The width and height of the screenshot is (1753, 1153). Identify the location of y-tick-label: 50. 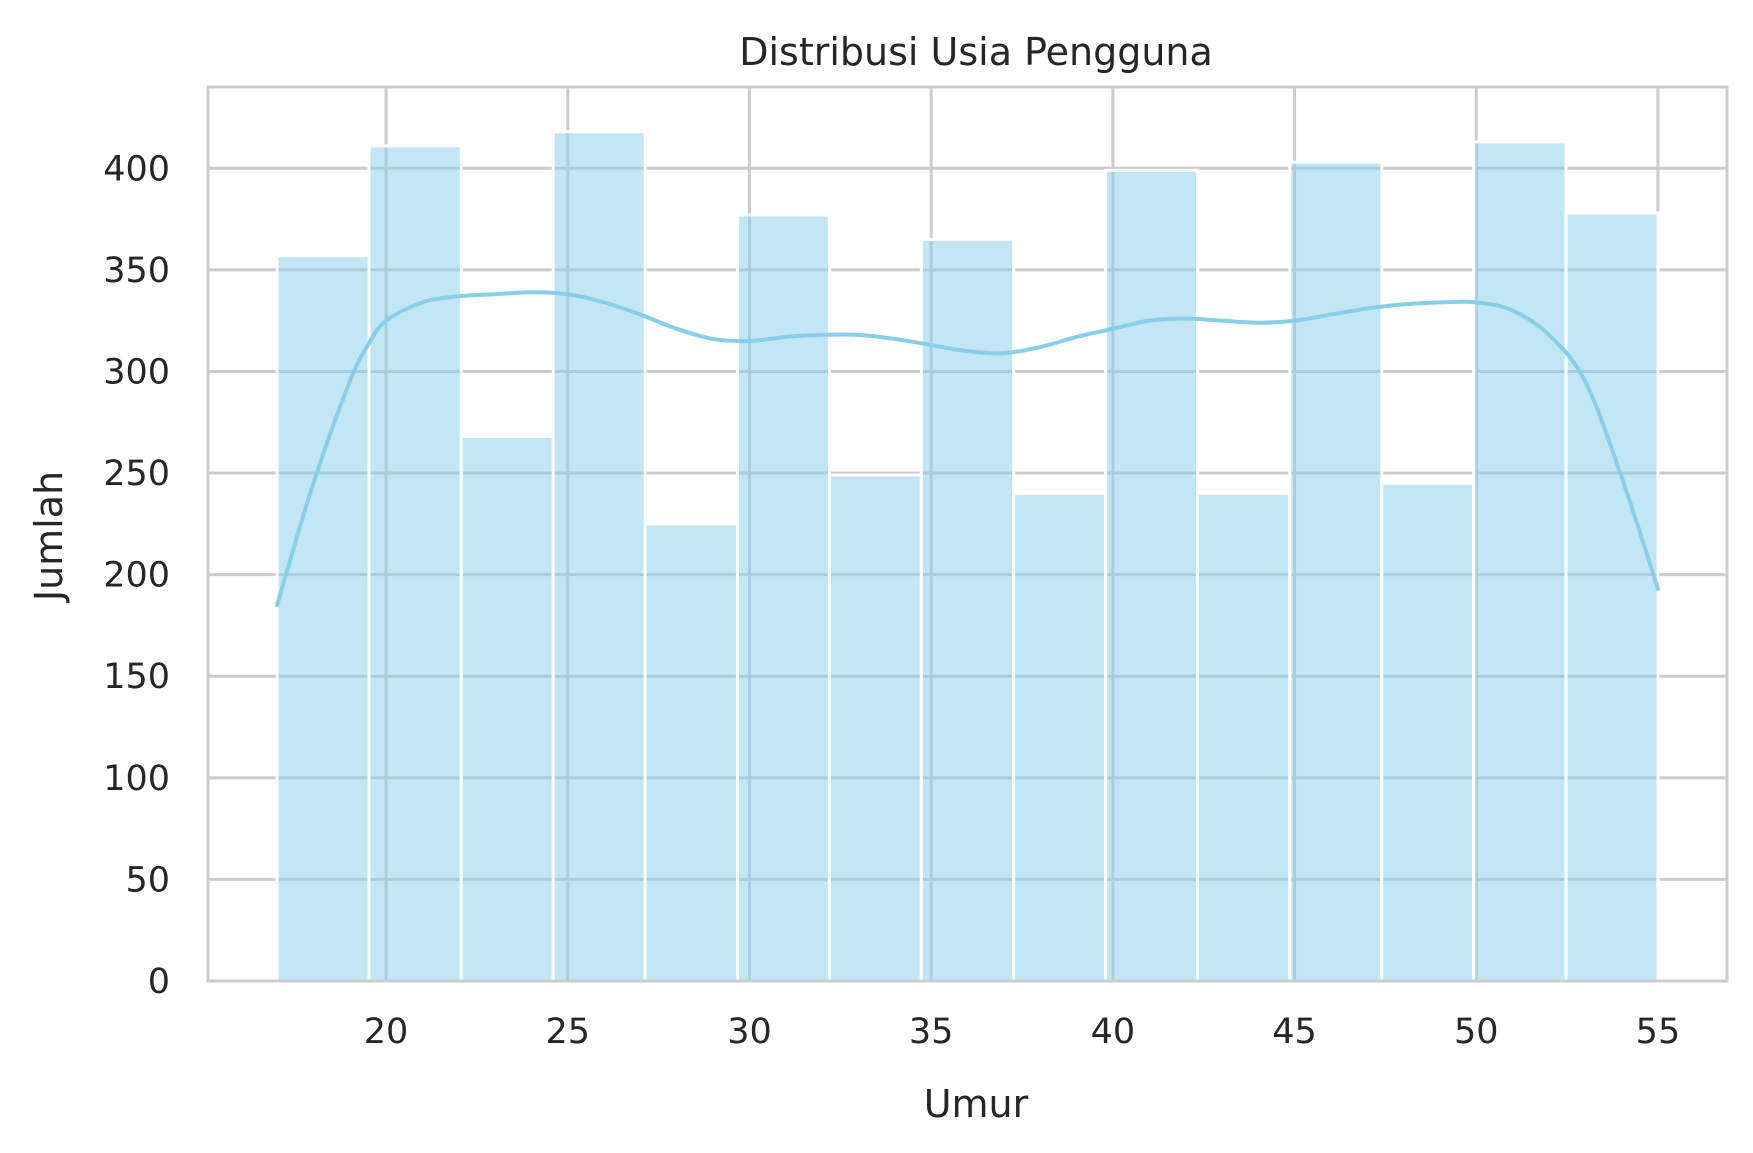
(147, 880).